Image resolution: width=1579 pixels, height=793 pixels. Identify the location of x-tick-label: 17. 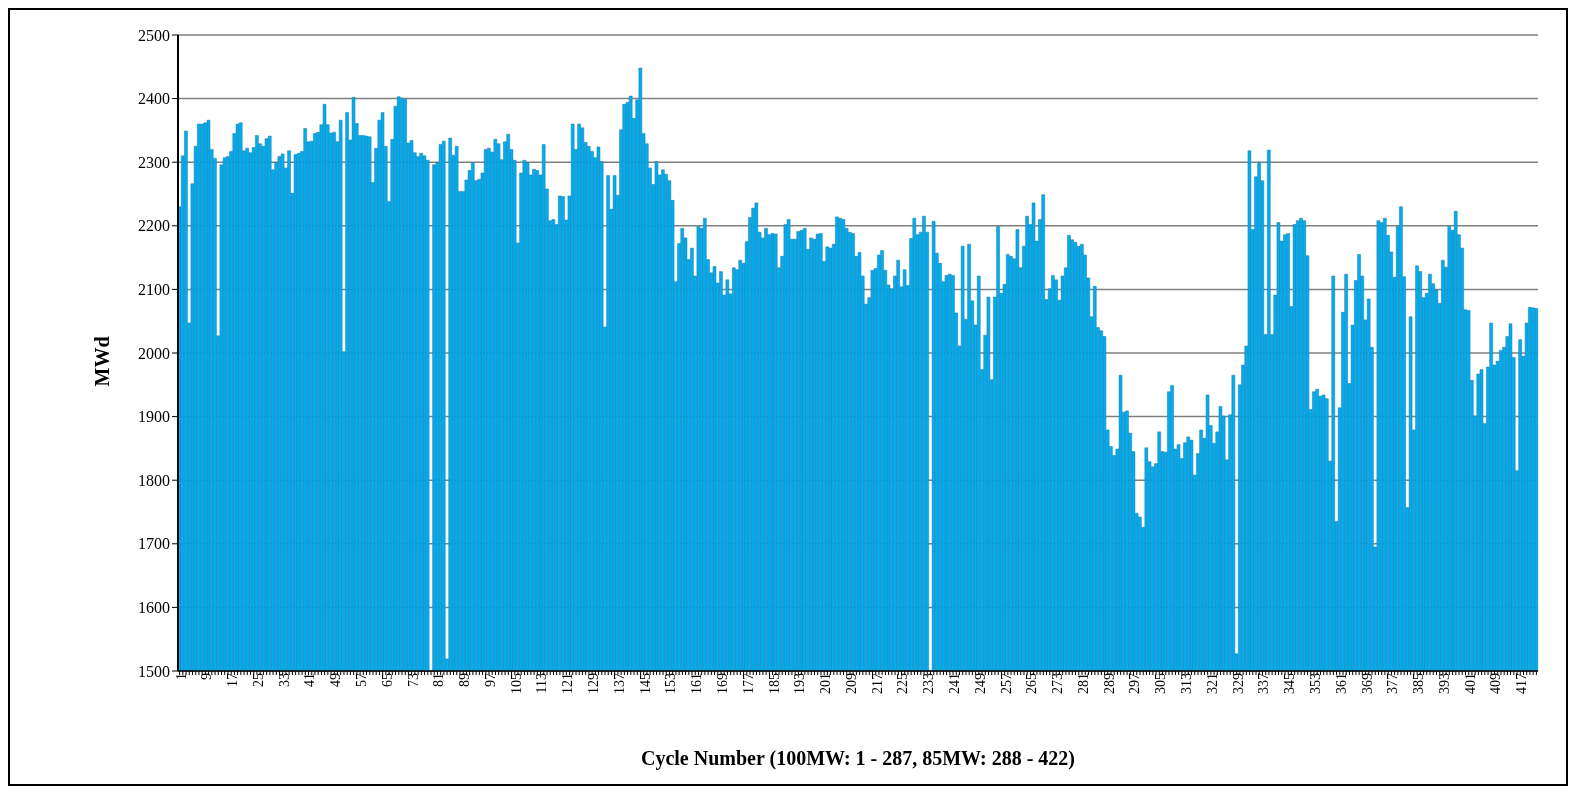
(233, 680).